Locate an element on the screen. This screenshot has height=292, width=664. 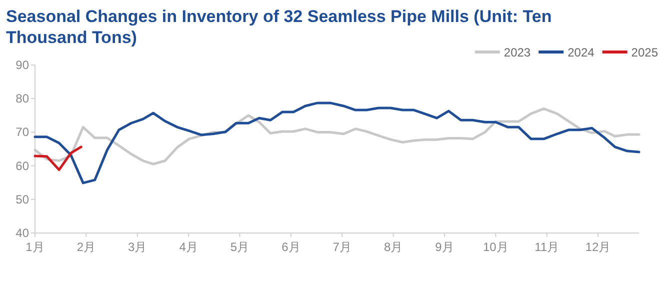
y-tick-label: 80 is located at coordinates (23, 99).